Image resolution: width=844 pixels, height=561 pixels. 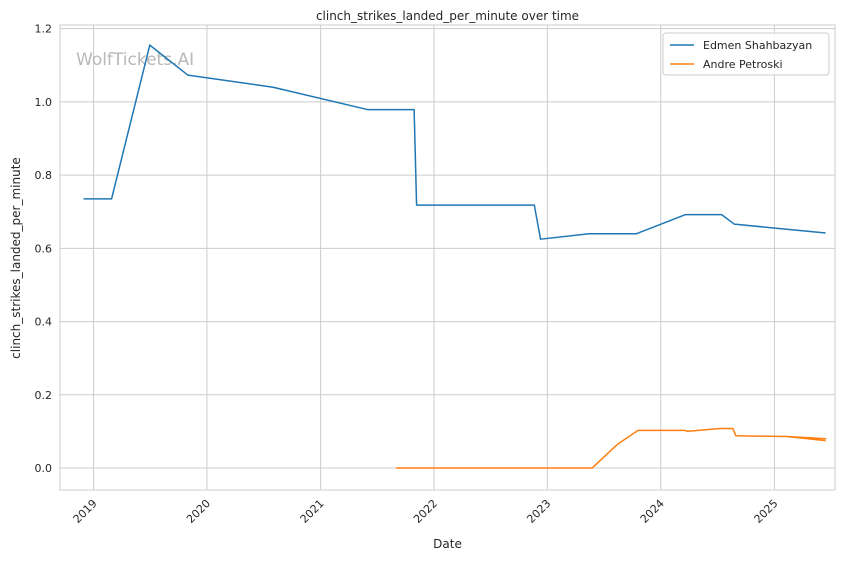 What do you see at coordinates (538, 511) in the screenshot?
I see `x-tick-label: 2023` at bounding box center [538, 511].